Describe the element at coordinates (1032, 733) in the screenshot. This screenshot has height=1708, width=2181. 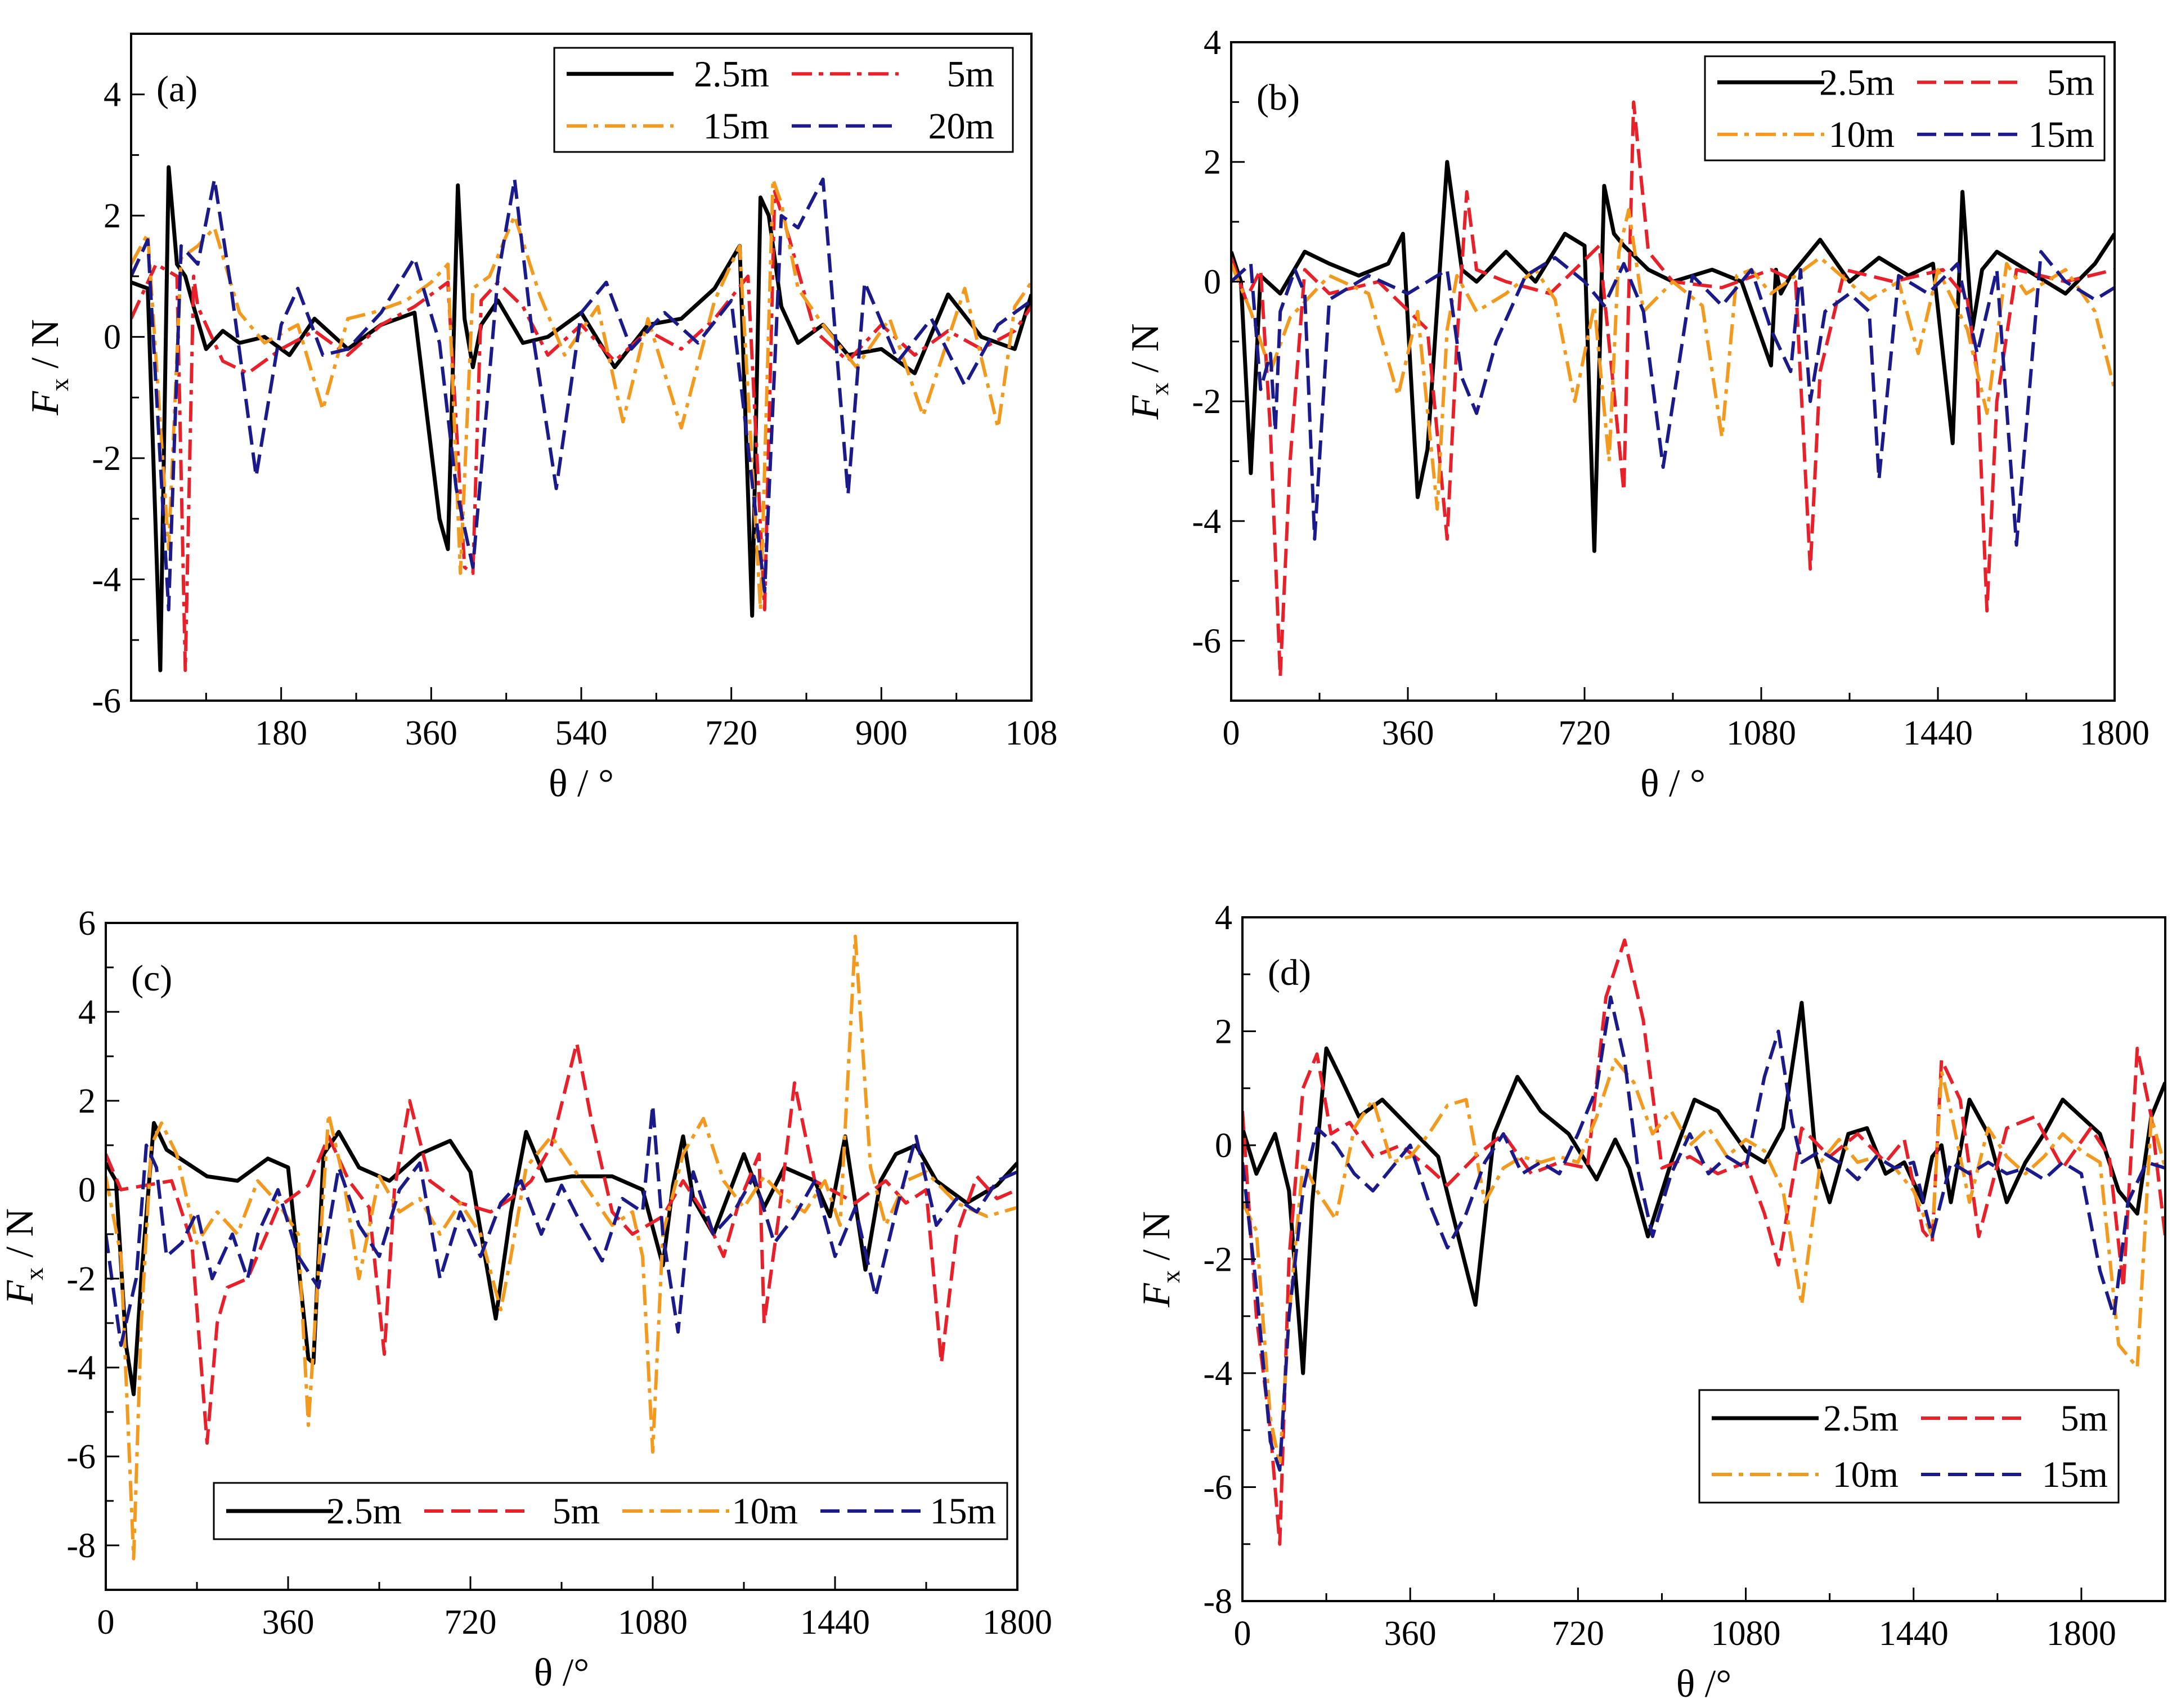
I see `x-tick-label: 108` at that location.